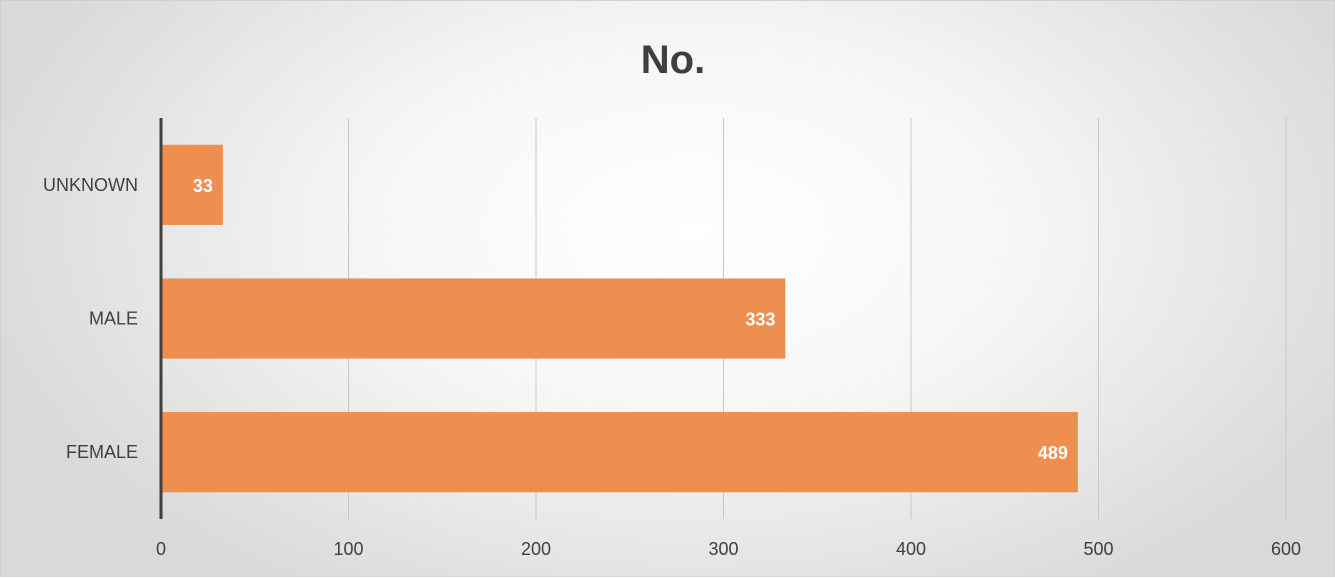 The image size is (1335, 578). Describe the element at coordinates (90, 185) in the screenshot. I see `category-label-unknown: UNKNOWN` at that location.